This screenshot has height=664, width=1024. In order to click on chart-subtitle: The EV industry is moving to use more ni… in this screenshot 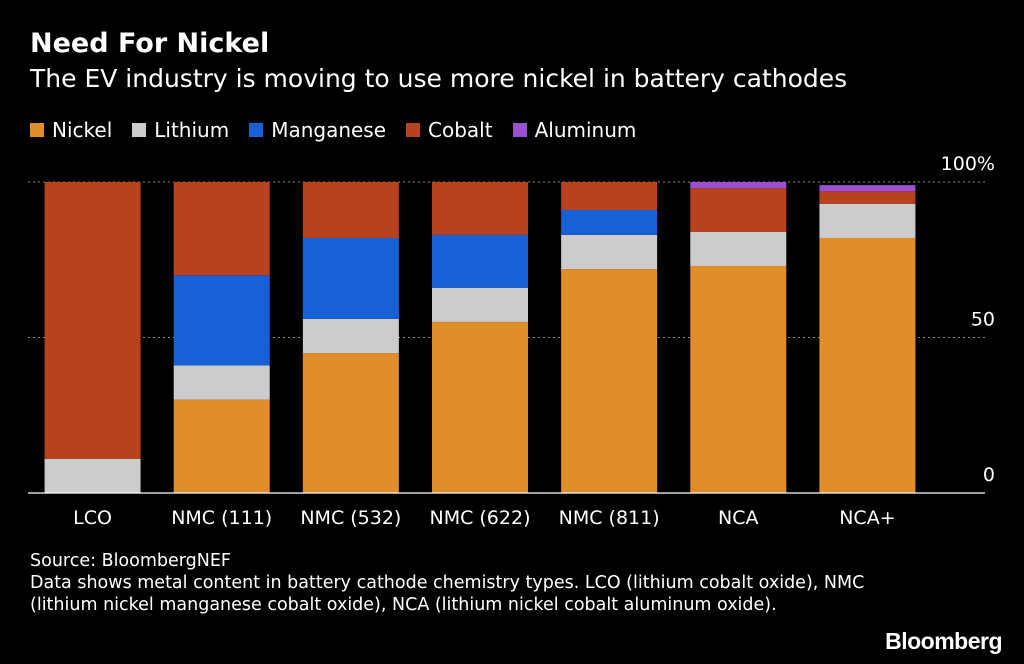, I will do `click(439, 78)`.